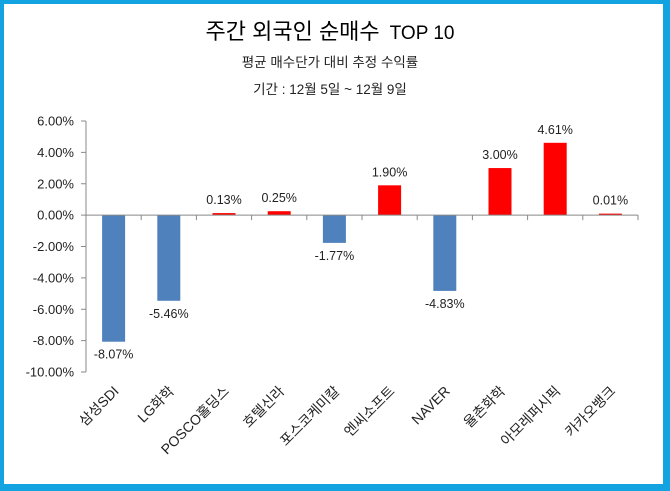  What do you see at coordinates (99, 406) in the screenshot?
I see `x-category-label: 삼성SDI` at bounding box center [99, 406].